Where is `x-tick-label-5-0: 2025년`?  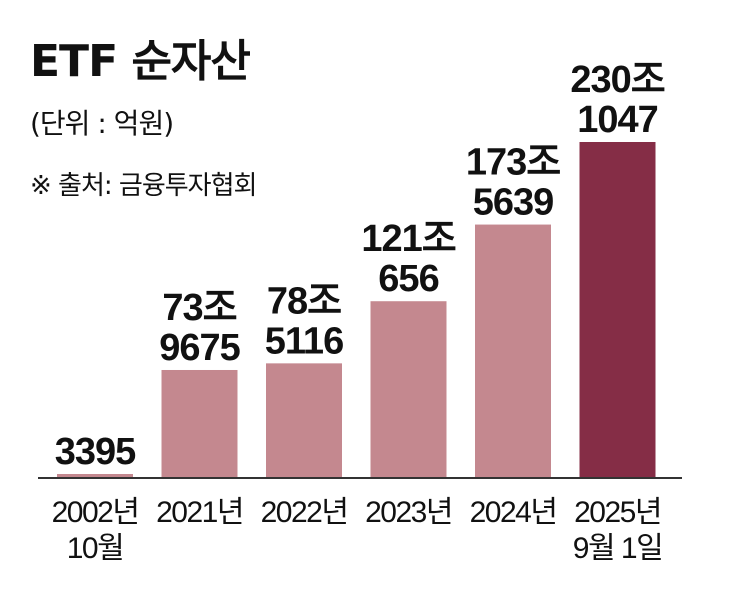
x-tick-label-5-0: 2025년 is located at coordinates (617, 512).